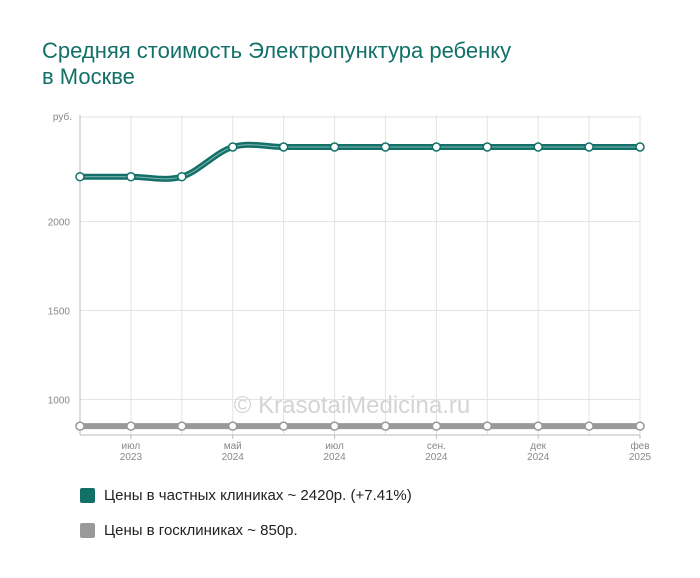 Image resolution: width=700 pixels, height=578 pixels. What do you see at coordinates (640, 457) in the screenshot?
I see `x-tick-label-year: 2025` at bounding box center [640, 457].